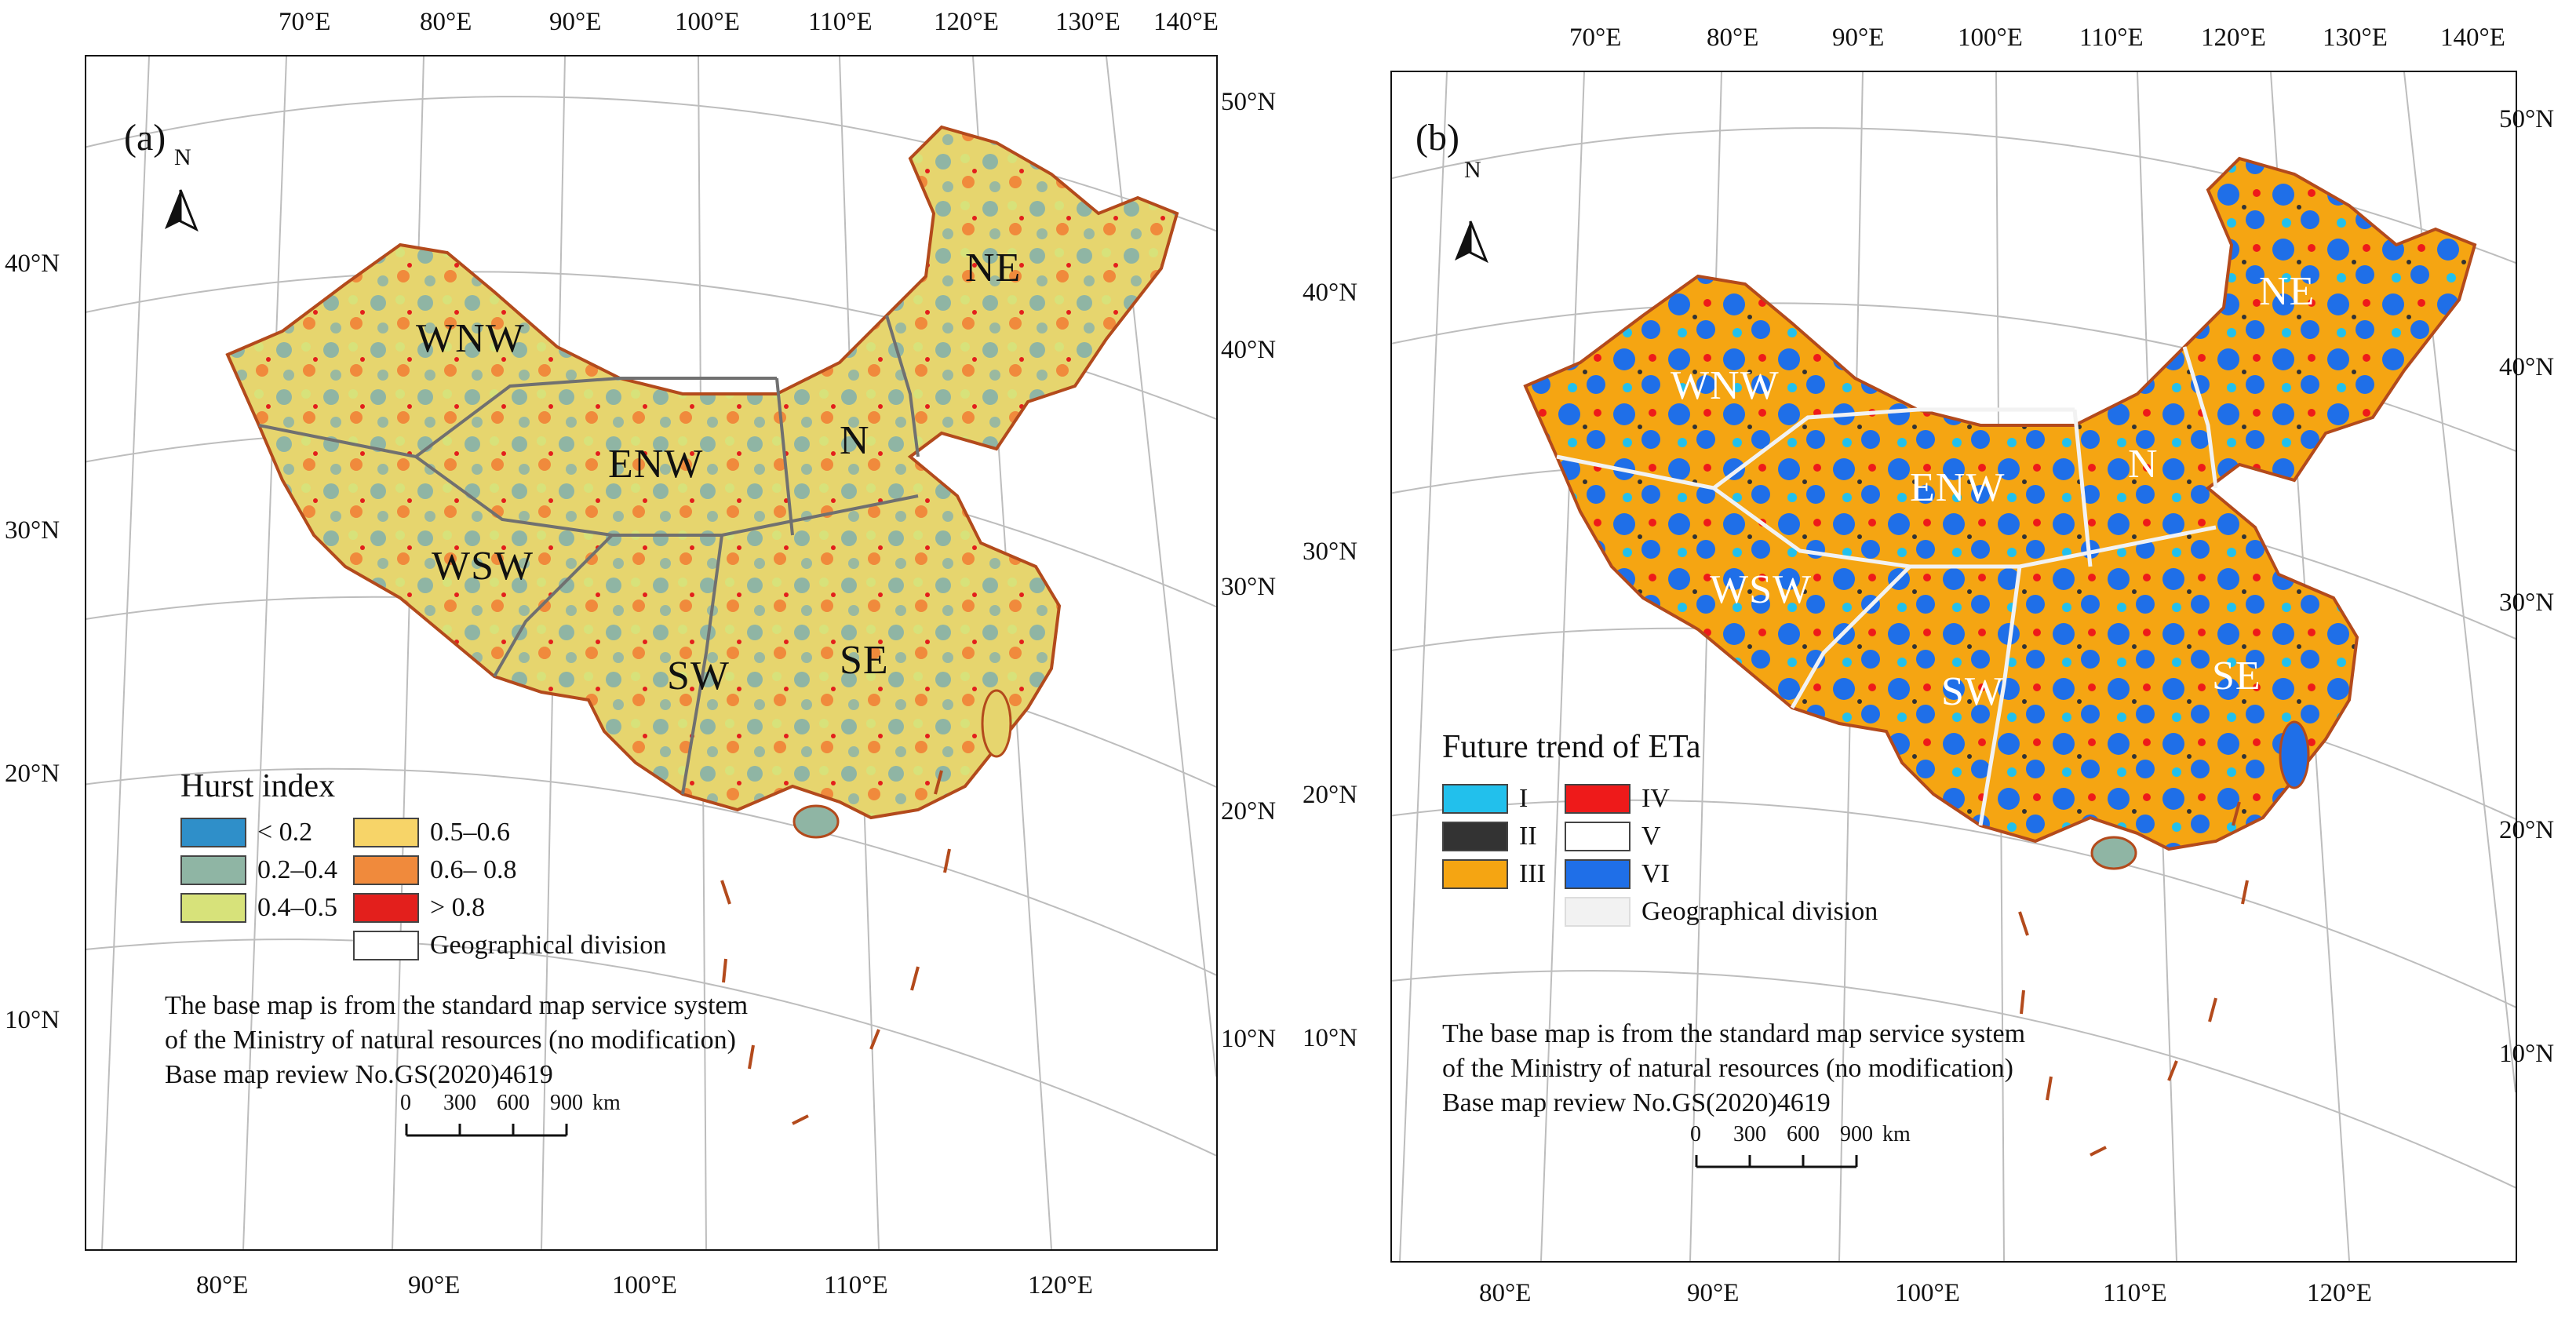 This screenshot has height=1323, width=2576. Describe the element at coordinates (1060, 1285) in the screenshot. I see `lon-bottom: 120°E` at that location.